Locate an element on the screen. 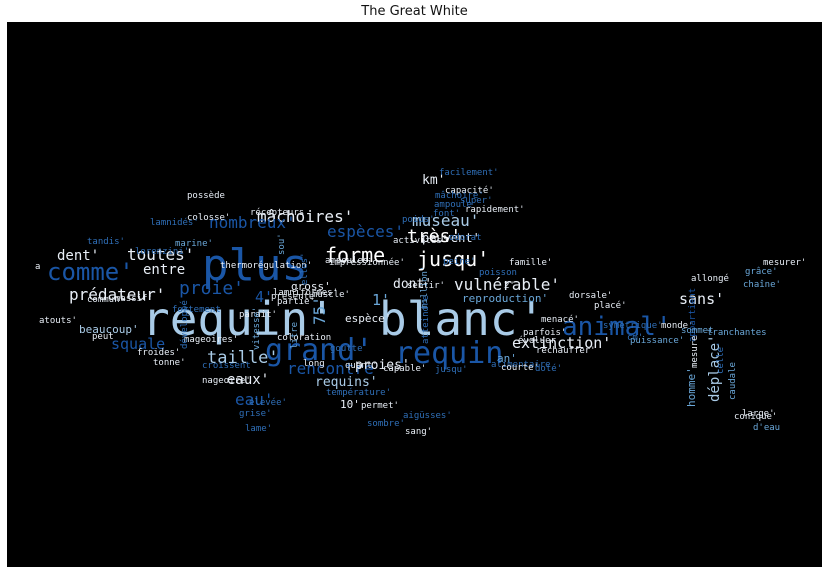 The height and width of the screenshot is (574, 829). cloud-word: impressionnée' is located at coordinates (367, 262).